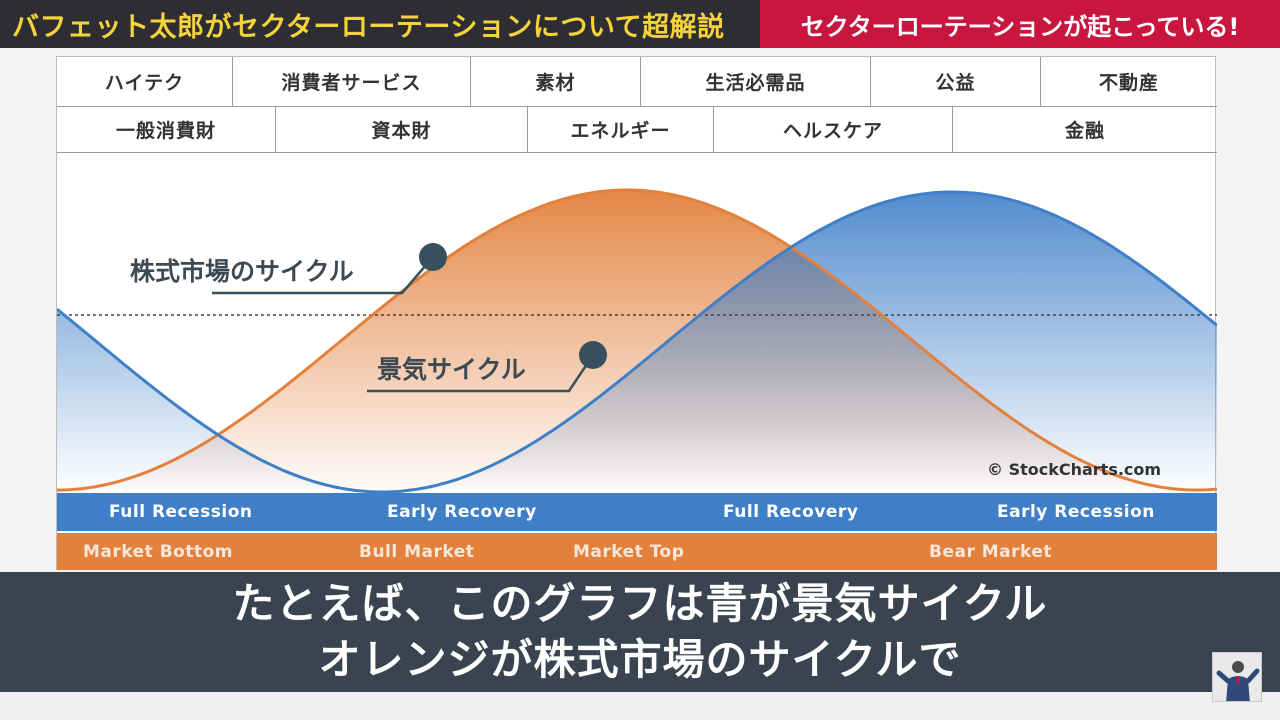 The height and width of the screenshot is (720, 1280). I want to click on sector-cell: エネルギー, so click(621, 130).